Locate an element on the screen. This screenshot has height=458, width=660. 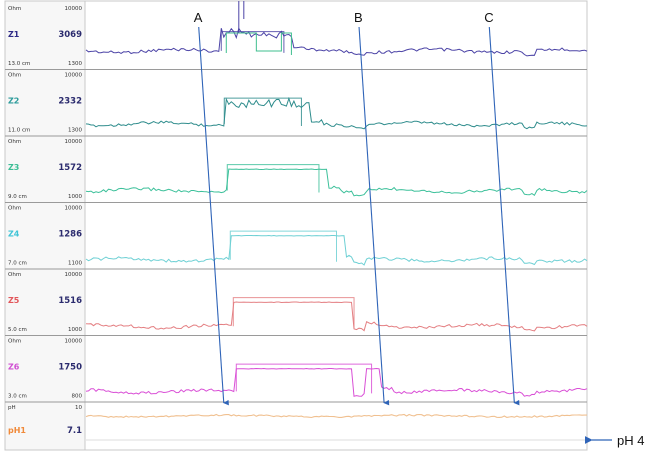
channel-z5: Ohm 10000 Z5 1516 5.0 cm 1000 is located at coordinates (296, 304).